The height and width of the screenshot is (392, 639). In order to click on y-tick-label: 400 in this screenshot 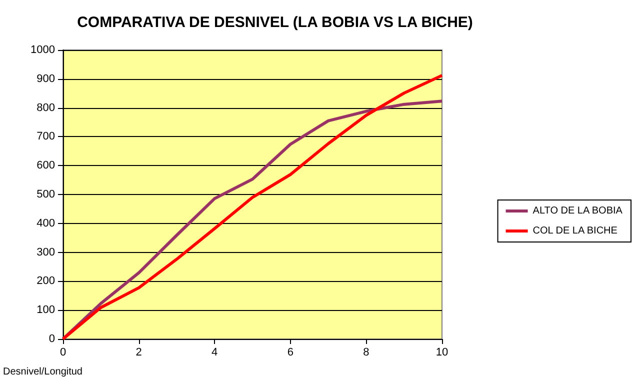, I will do `click(45, 223)`.